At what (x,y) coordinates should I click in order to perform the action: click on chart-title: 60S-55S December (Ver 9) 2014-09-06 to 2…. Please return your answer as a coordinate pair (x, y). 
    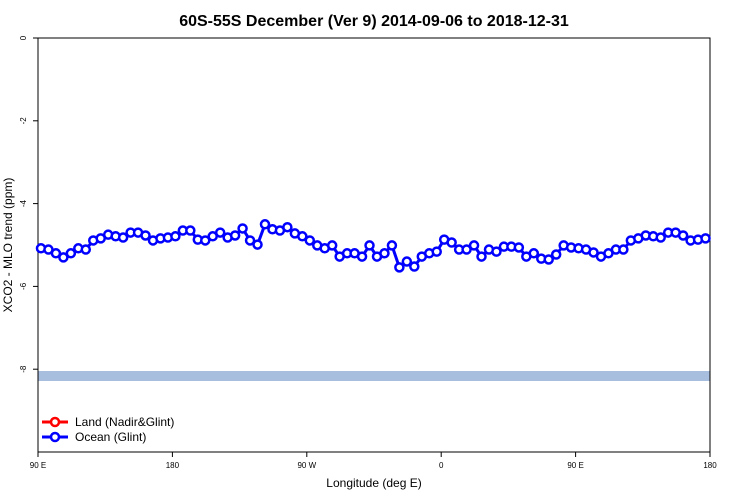
    Looking at the image, I should click on (374, 21).